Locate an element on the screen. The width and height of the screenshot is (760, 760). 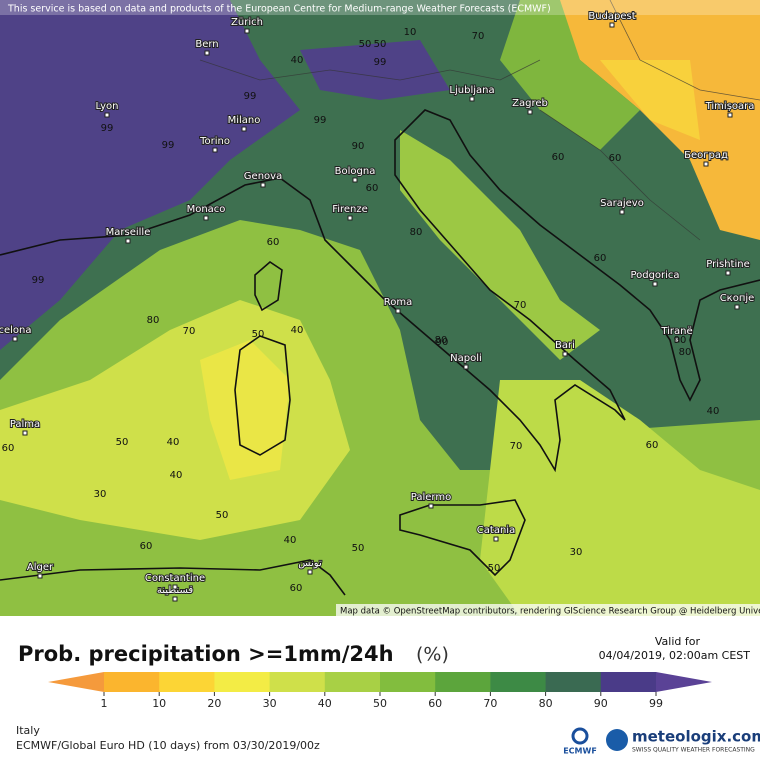
colorbar-tick-label: 99 is located at coordinates (656, 703).